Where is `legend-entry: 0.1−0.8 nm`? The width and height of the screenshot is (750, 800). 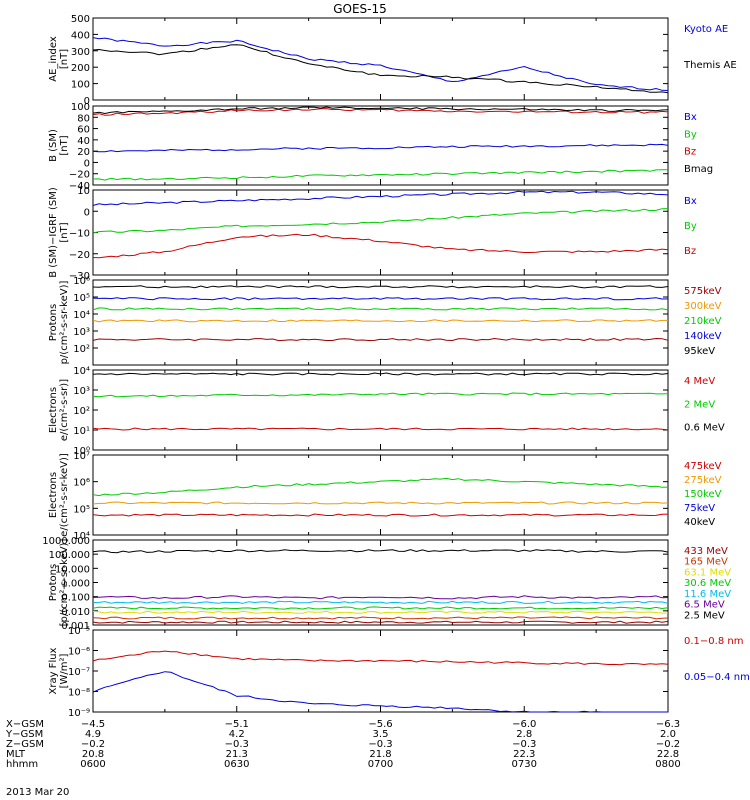
legend-entry: 0.1−0.8 nm is located at coordinates (713, 641).